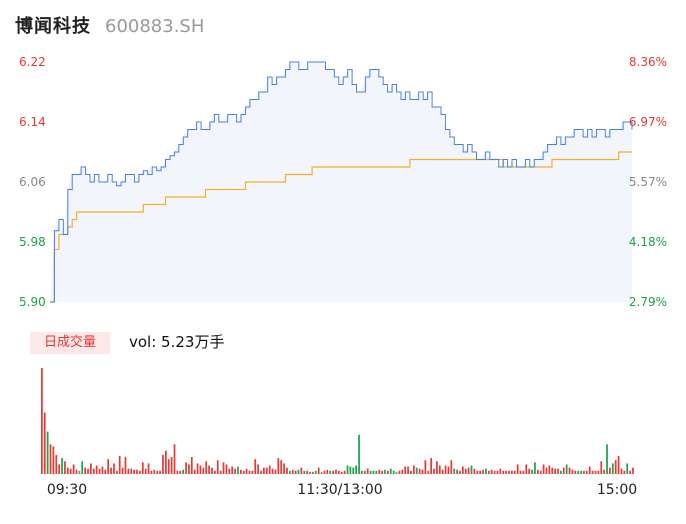 This screenshot has width=686, height=524. Describe the element at coordinates (648, 122) in the screenshot. I see `y-right-tick-label: 6.97%` at that location.